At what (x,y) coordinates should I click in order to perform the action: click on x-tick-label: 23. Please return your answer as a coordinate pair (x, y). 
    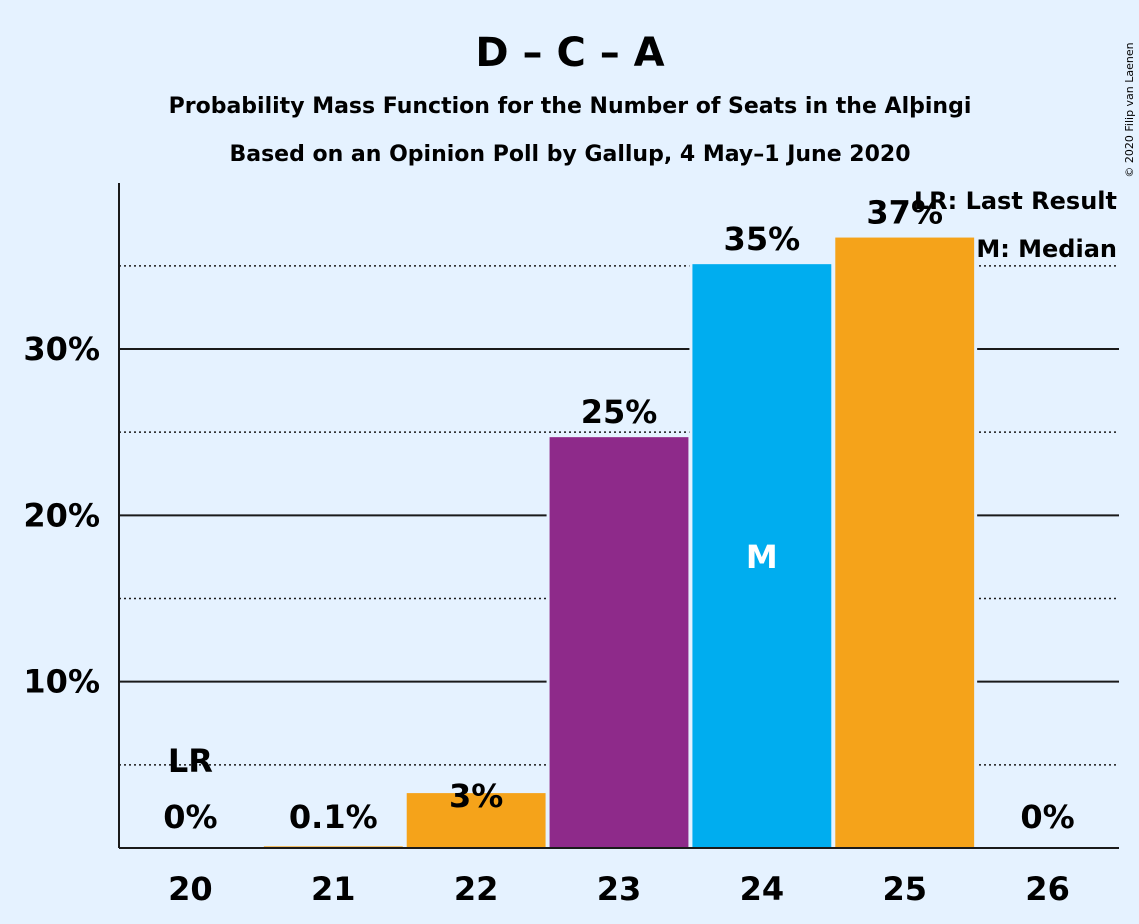
    Looking at the image, I should click on (619, 889).